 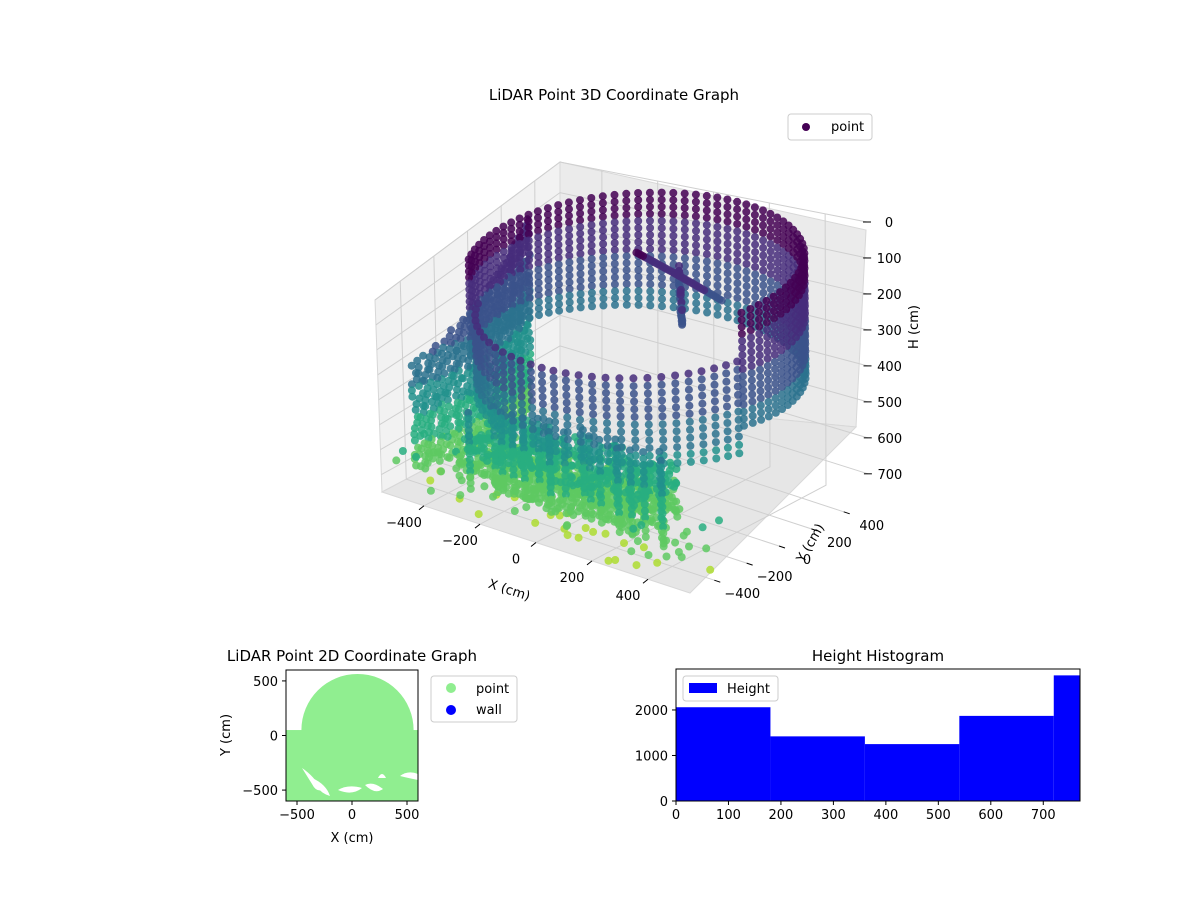 I want to click on chart-3d-xlabel: X (cm), so click(x=509, y=591).